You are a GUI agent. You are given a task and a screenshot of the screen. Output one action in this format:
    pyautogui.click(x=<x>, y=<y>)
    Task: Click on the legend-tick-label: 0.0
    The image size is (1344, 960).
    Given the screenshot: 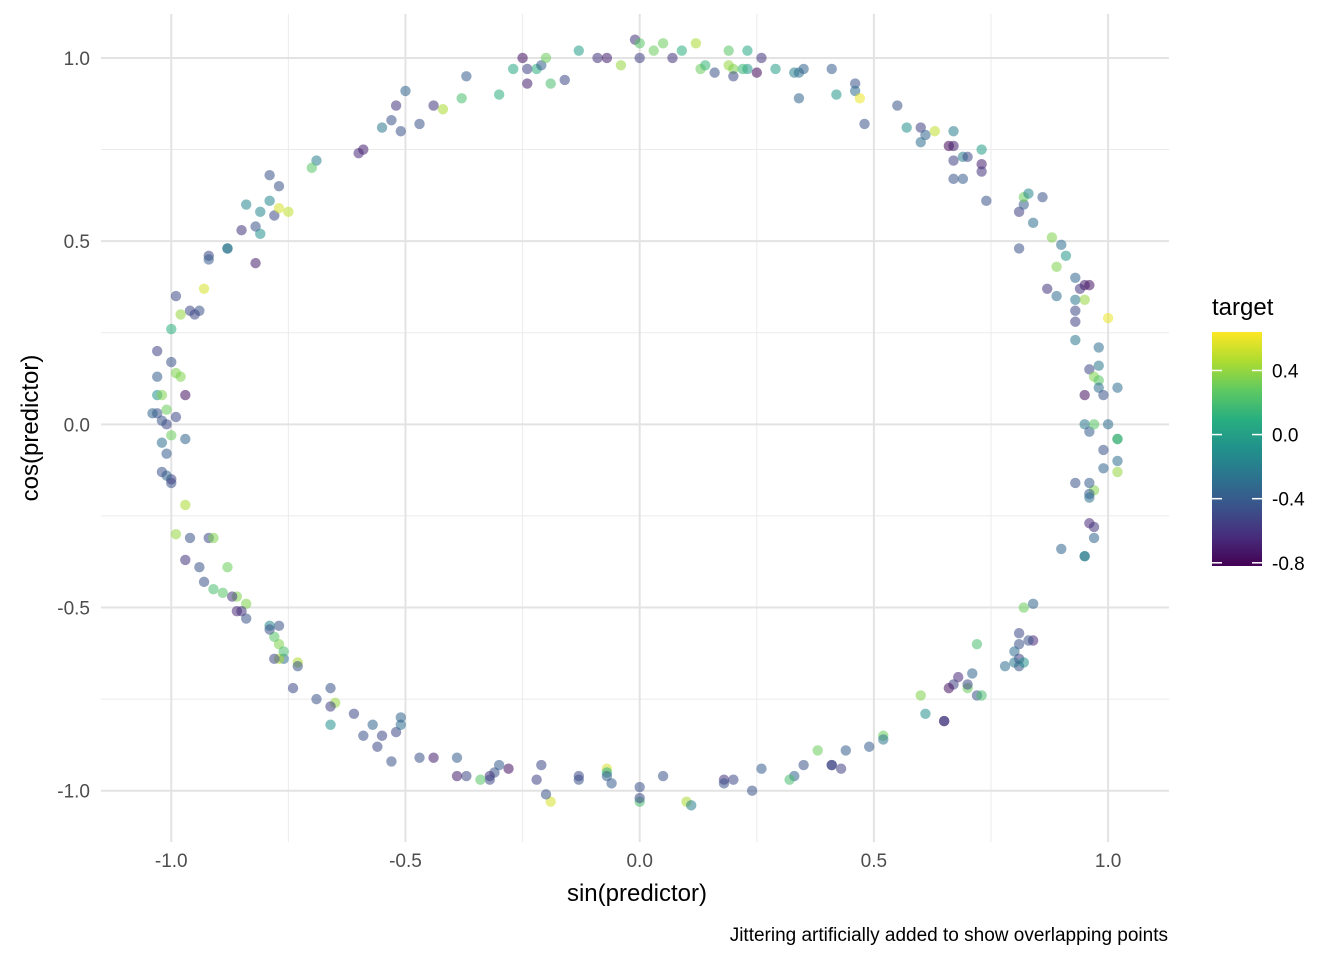 What is the action you would take?
    pyautogui.click(x=1285, y=436)
    